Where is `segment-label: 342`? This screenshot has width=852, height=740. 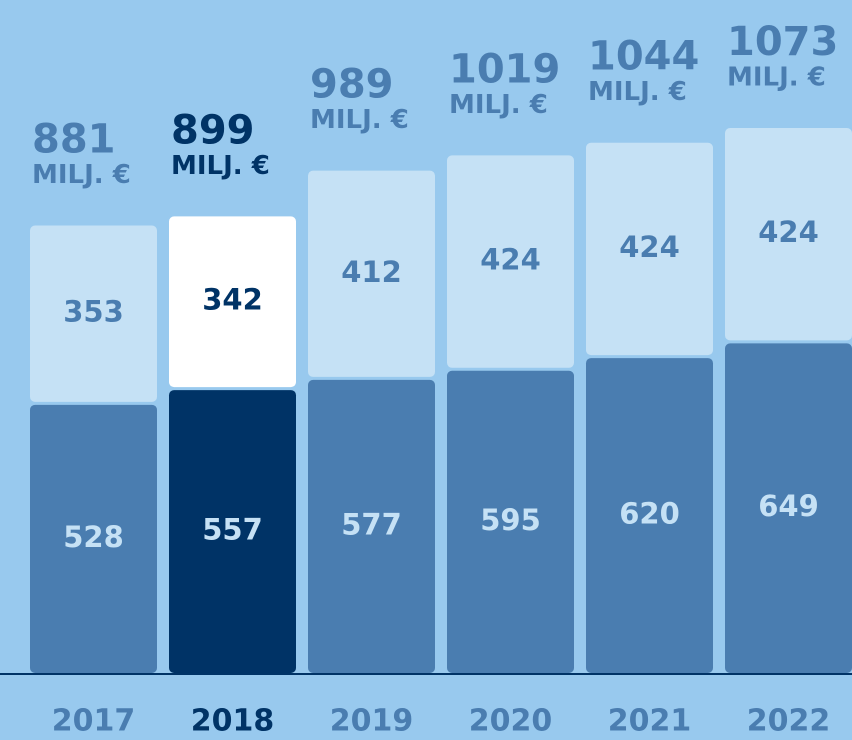
segment-label: 342 is located at coordinates (232, 300).